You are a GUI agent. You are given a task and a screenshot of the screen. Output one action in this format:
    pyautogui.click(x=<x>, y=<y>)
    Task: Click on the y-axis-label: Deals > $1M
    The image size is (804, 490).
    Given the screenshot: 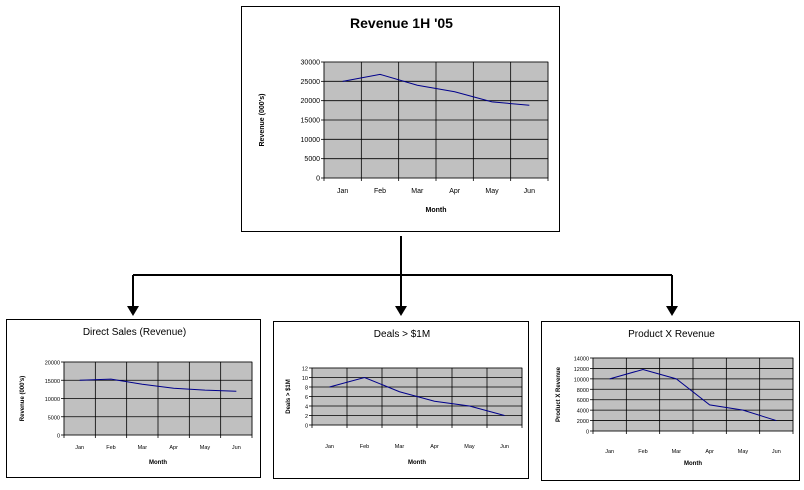 What is the action you would take?
    pyautogui.click(x=289, y=396)
    